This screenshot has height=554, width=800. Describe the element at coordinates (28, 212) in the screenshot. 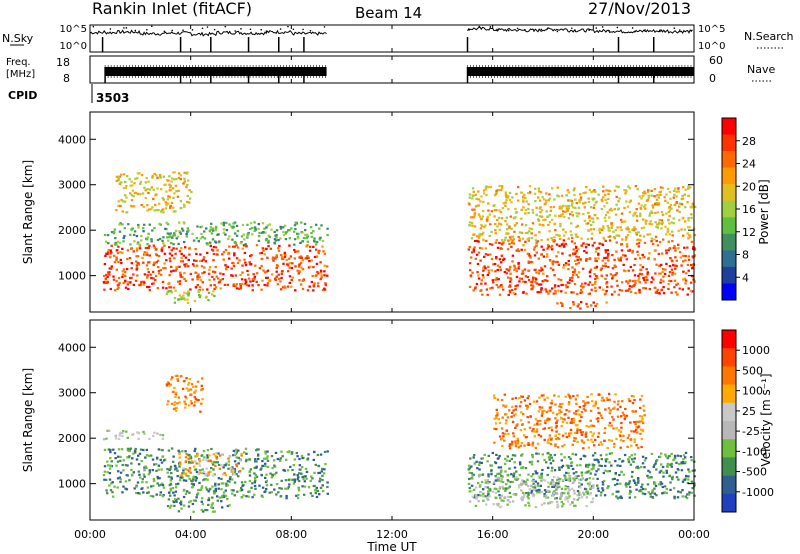

I see `power-ylabel: Slant Range [km]` at that location.